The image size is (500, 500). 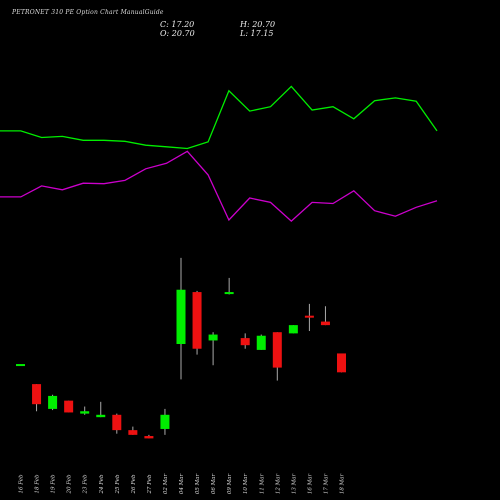 I want to click on date-tick-label: 26 Feb, so click(x=134, y=484).